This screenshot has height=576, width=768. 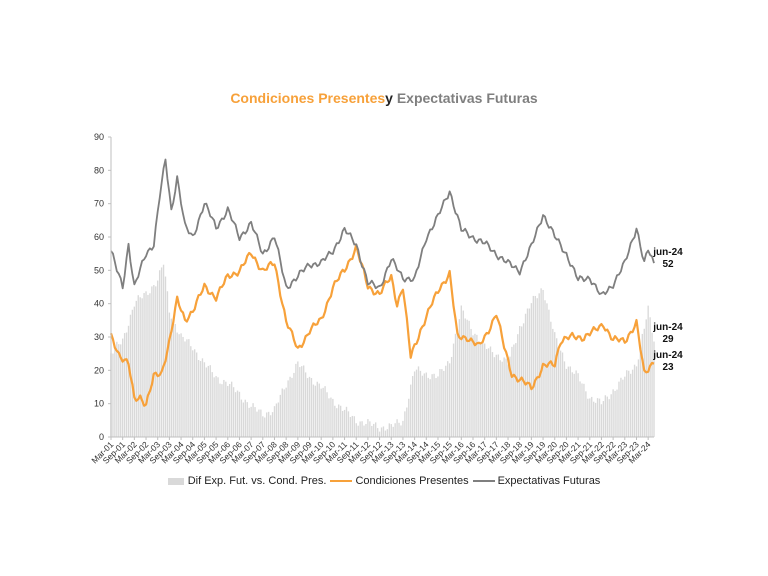 I want to click on end-label-diferencia-value: 29, so click(x=668, y=339).